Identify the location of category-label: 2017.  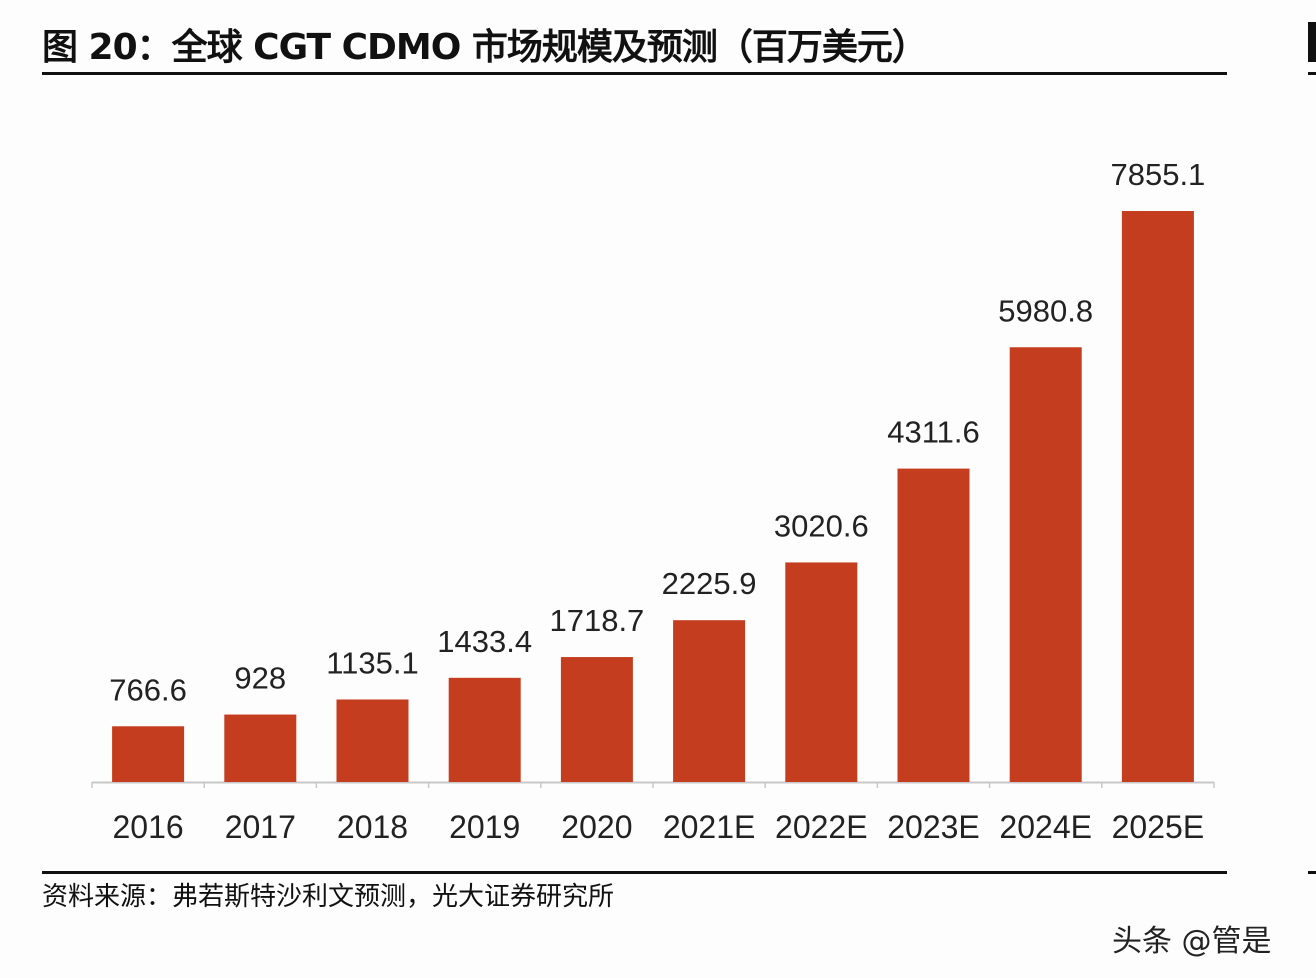
(260, 827).